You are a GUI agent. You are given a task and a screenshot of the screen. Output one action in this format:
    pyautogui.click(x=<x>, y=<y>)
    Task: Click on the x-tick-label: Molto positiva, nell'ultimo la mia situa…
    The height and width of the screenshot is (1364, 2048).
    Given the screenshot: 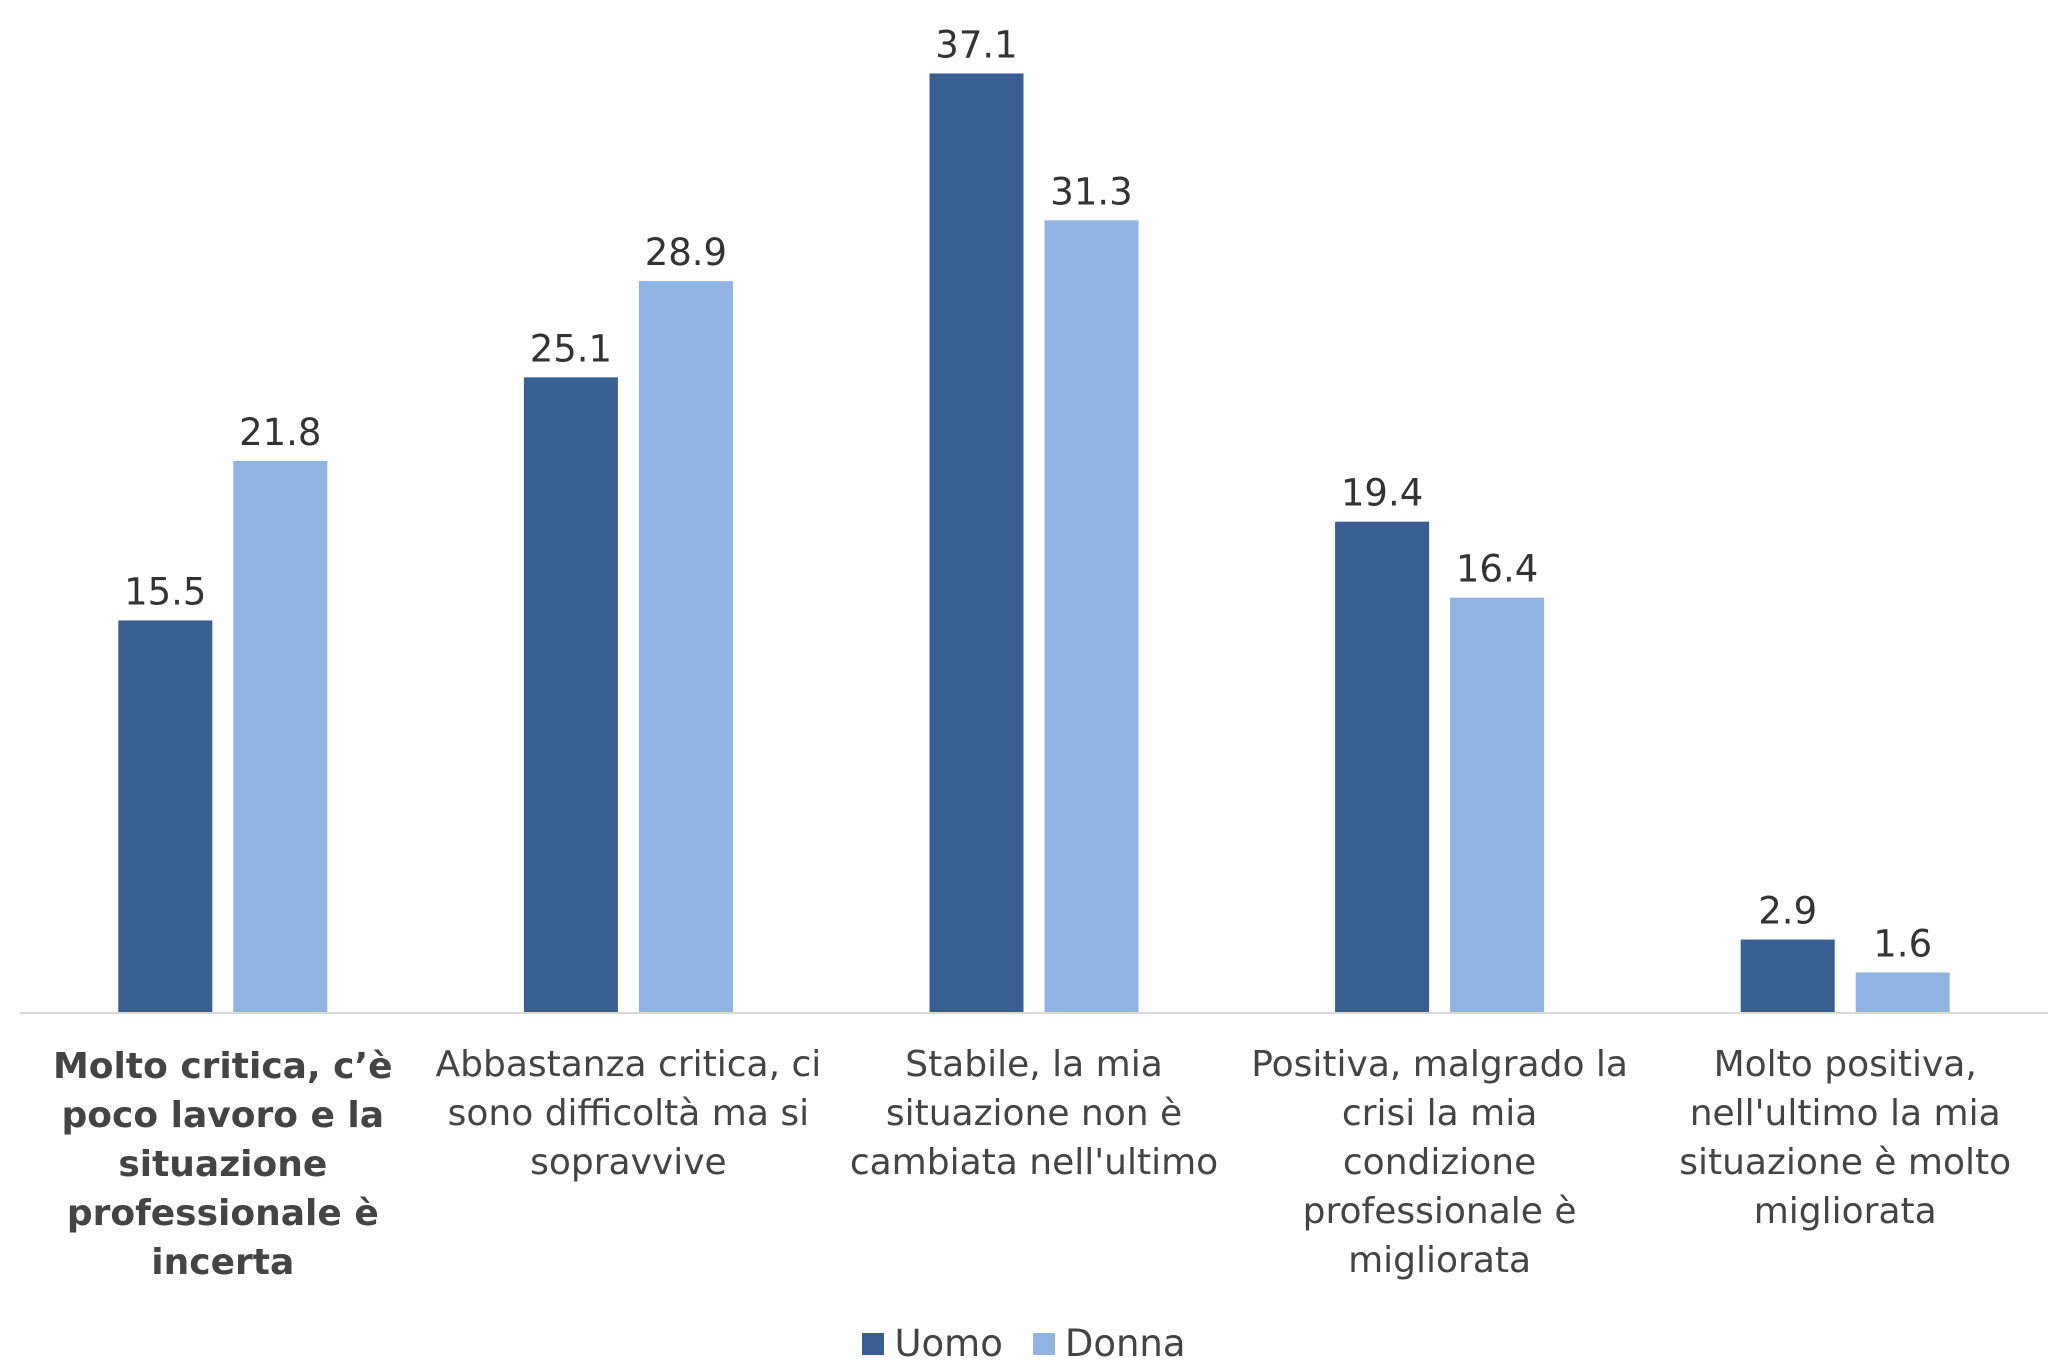 What is the action you would take?
    pyautogui.click(x=1845, y=1138)
    